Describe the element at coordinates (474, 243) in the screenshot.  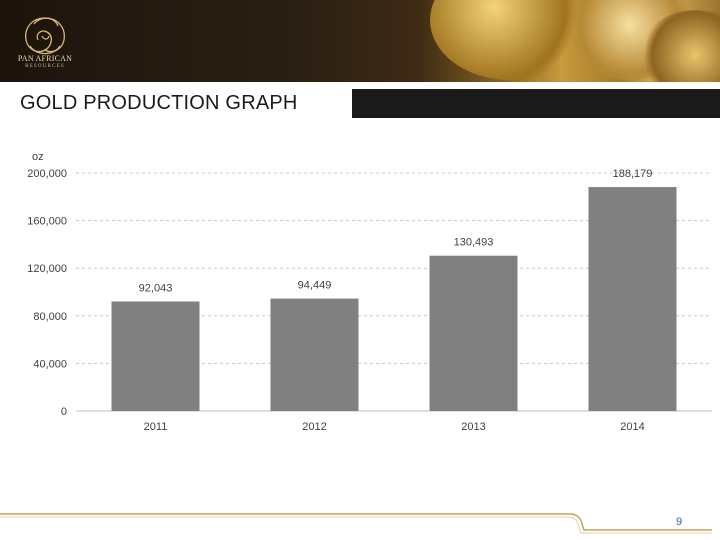
I see `data-label: 130,493` at that location.